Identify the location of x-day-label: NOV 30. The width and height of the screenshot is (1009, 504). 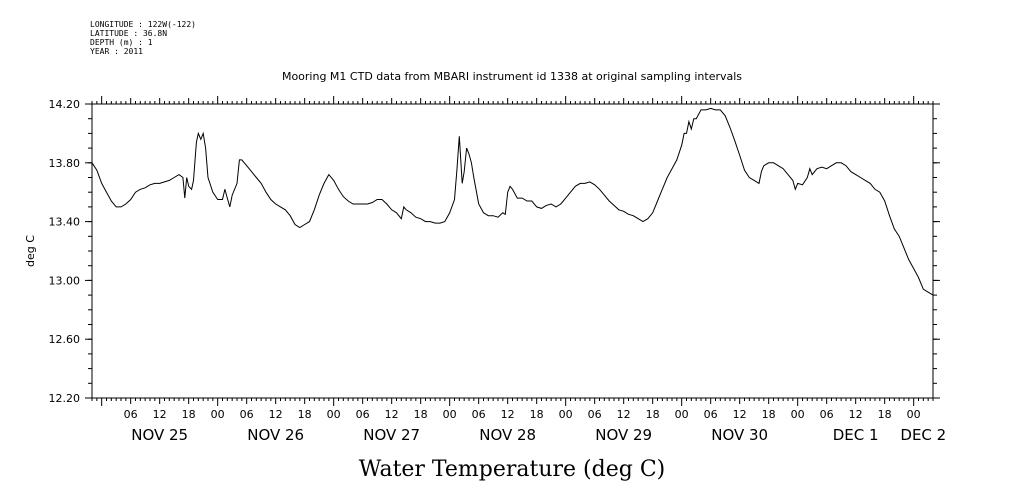
(739, 435).